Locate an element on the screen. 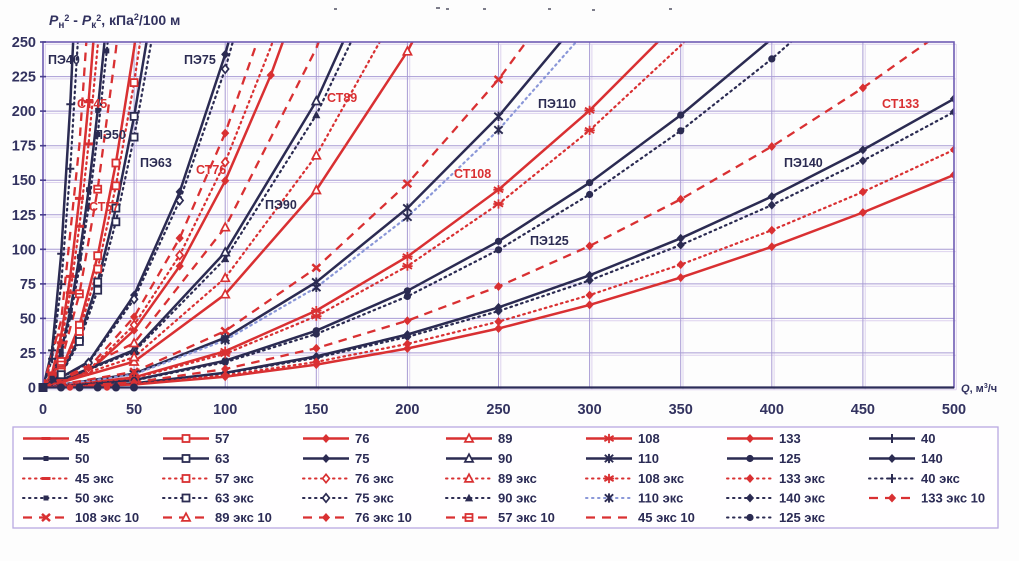  svg-text: 45 экс 10 is located at coordinates (666, 517).